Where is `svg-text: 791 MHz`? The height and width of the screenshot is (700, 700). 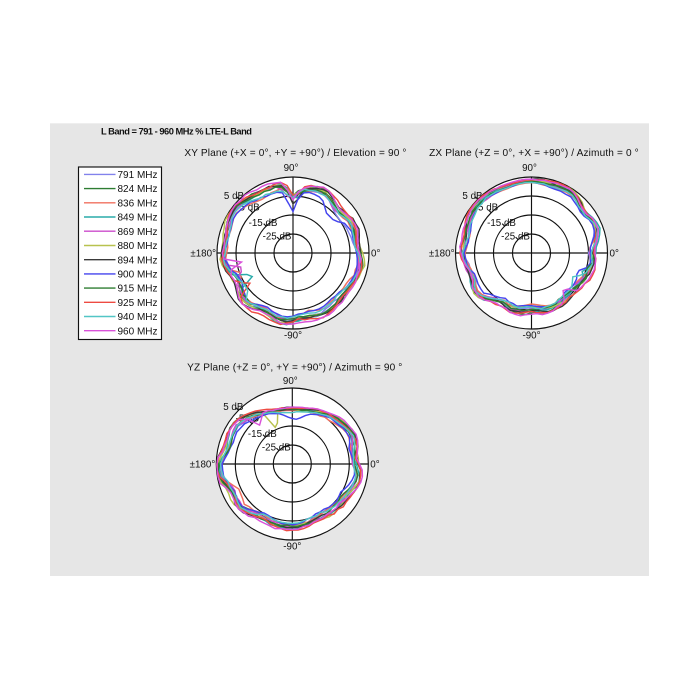 svg-text: 791 MHz is located at coordinates (138, 175).